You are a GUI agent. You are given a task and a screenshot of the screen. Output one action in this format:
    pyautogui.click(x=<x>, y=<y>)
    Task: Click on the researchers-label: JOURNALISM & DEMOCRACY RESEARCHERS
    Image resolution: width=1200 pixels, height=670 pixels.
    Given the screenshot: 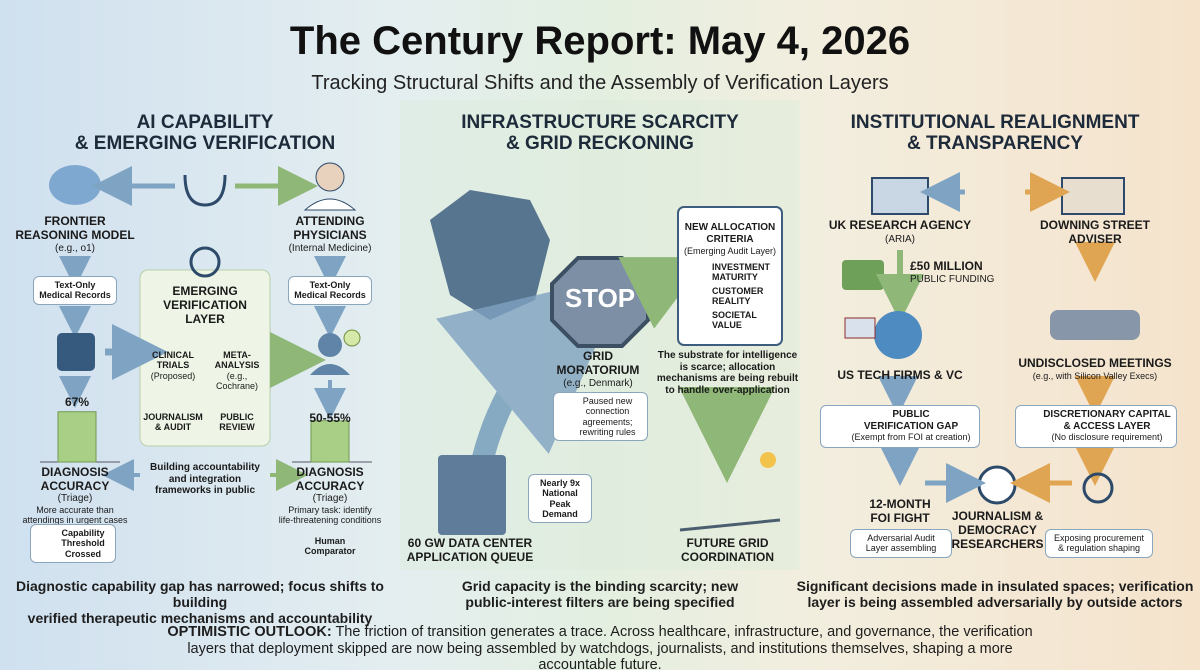 What is the action you would take?
    pyautogui.click(x=997, y=530)
    